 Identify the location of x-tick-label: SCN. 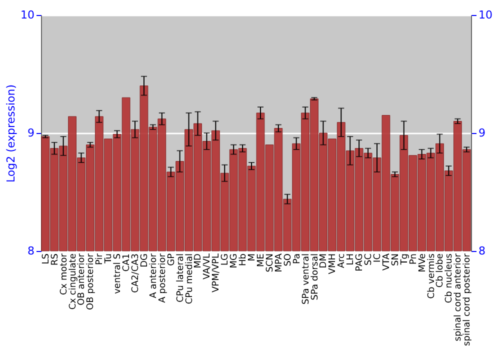
(270, 263).